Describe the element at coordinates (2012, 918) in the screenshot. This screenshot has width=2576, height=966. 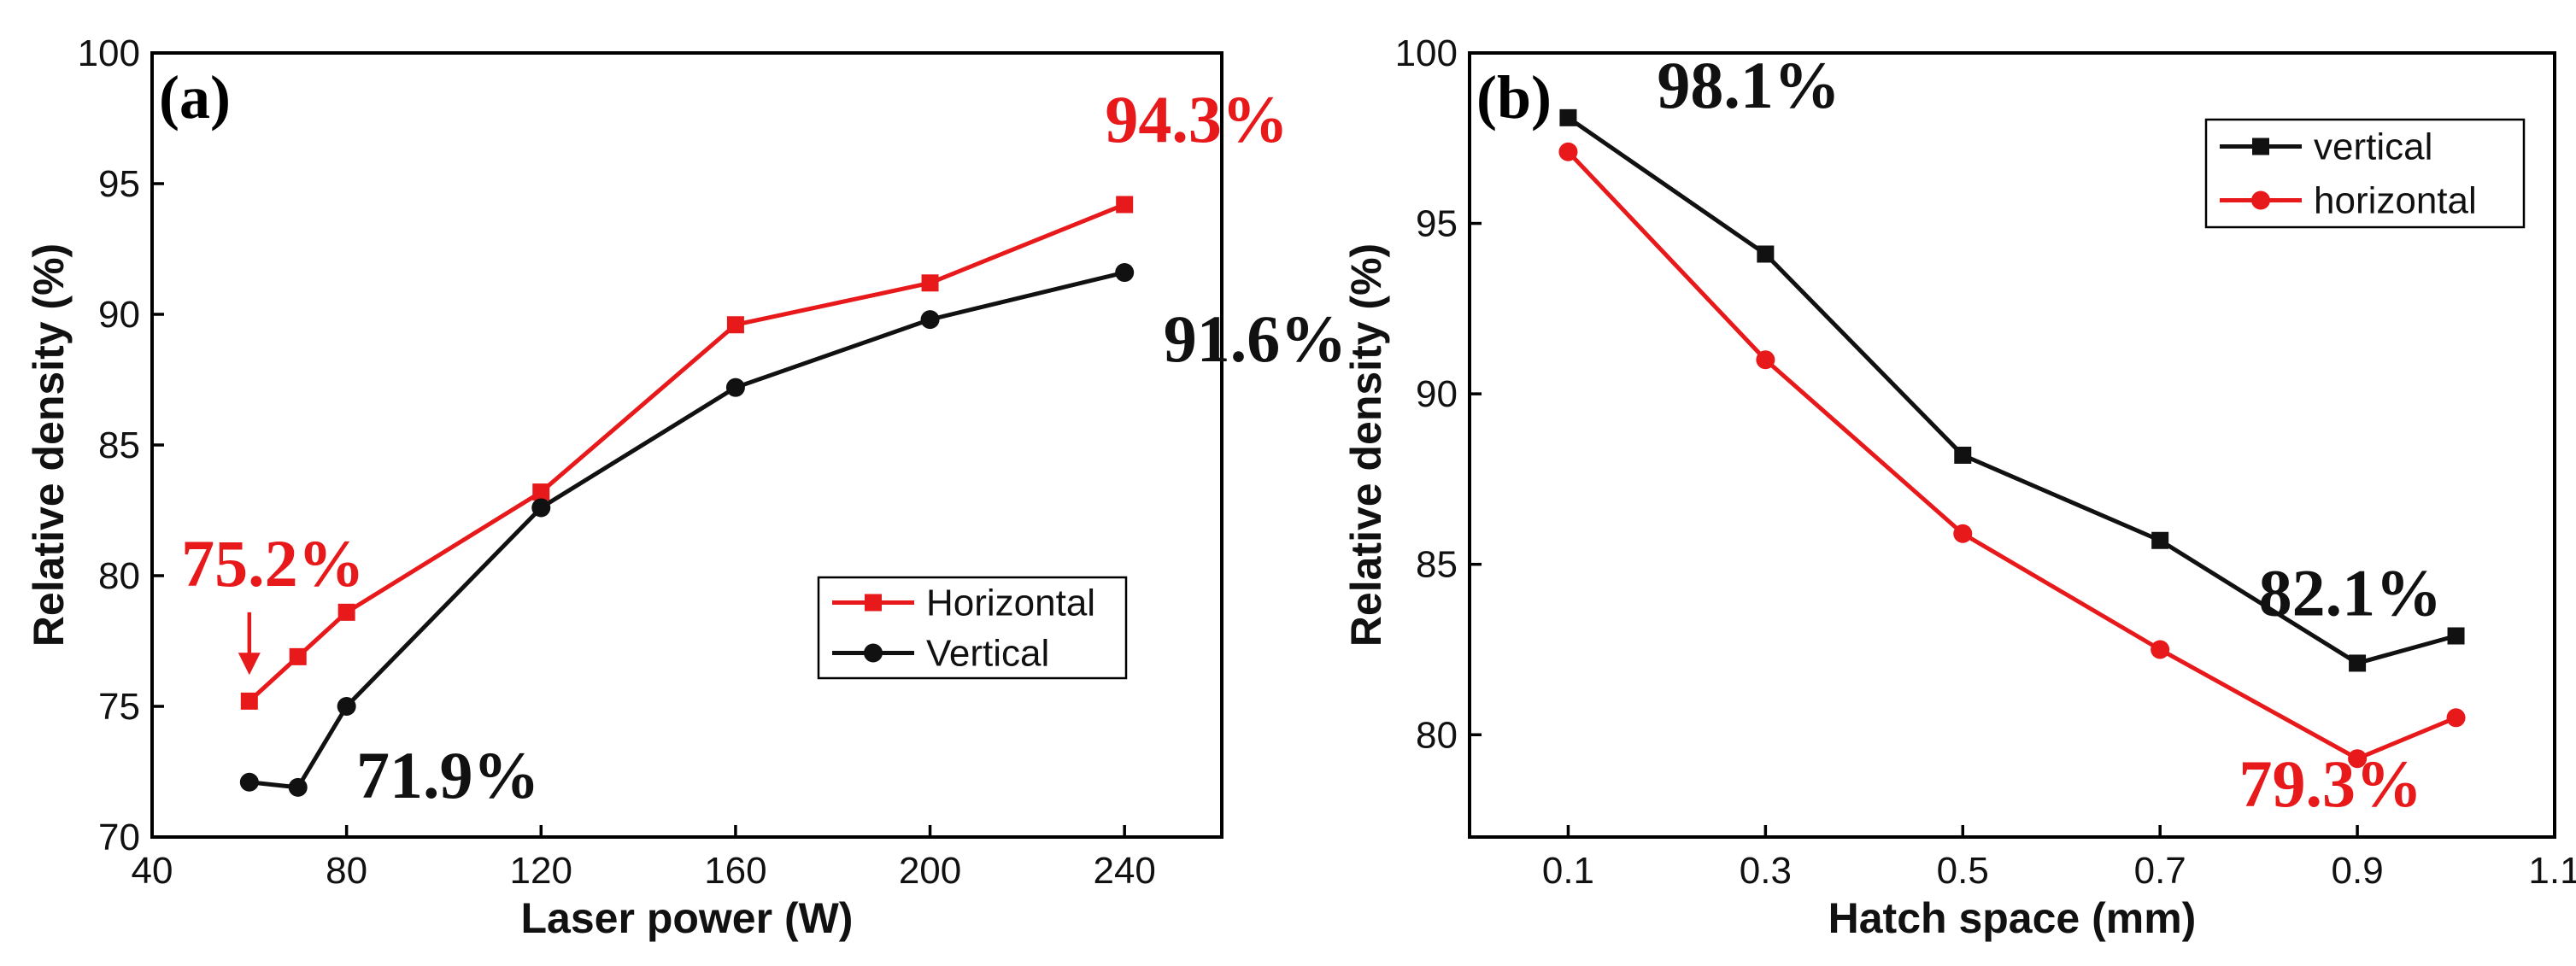
I see `x-axis-title: Hatch space (mm)` at that location.